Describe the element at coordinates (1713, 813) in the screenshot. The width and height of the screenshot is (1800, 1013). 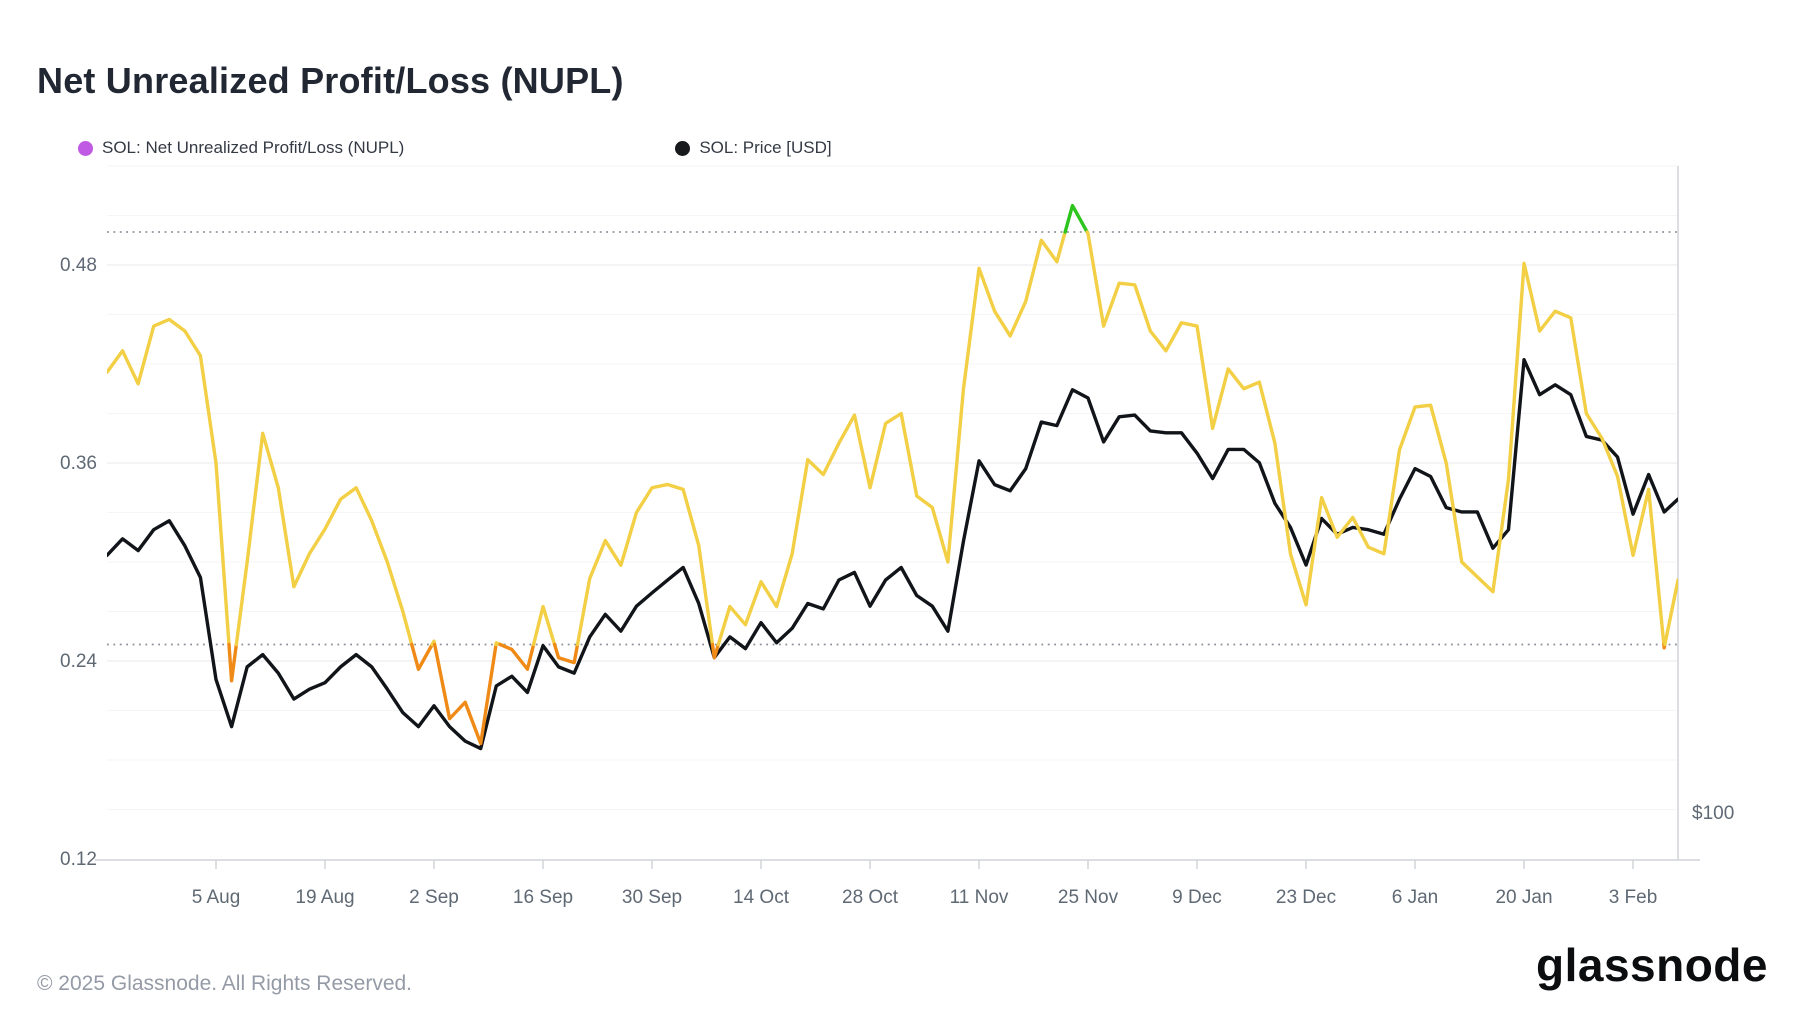
I see `y-axis-right-label: $100` at that location.